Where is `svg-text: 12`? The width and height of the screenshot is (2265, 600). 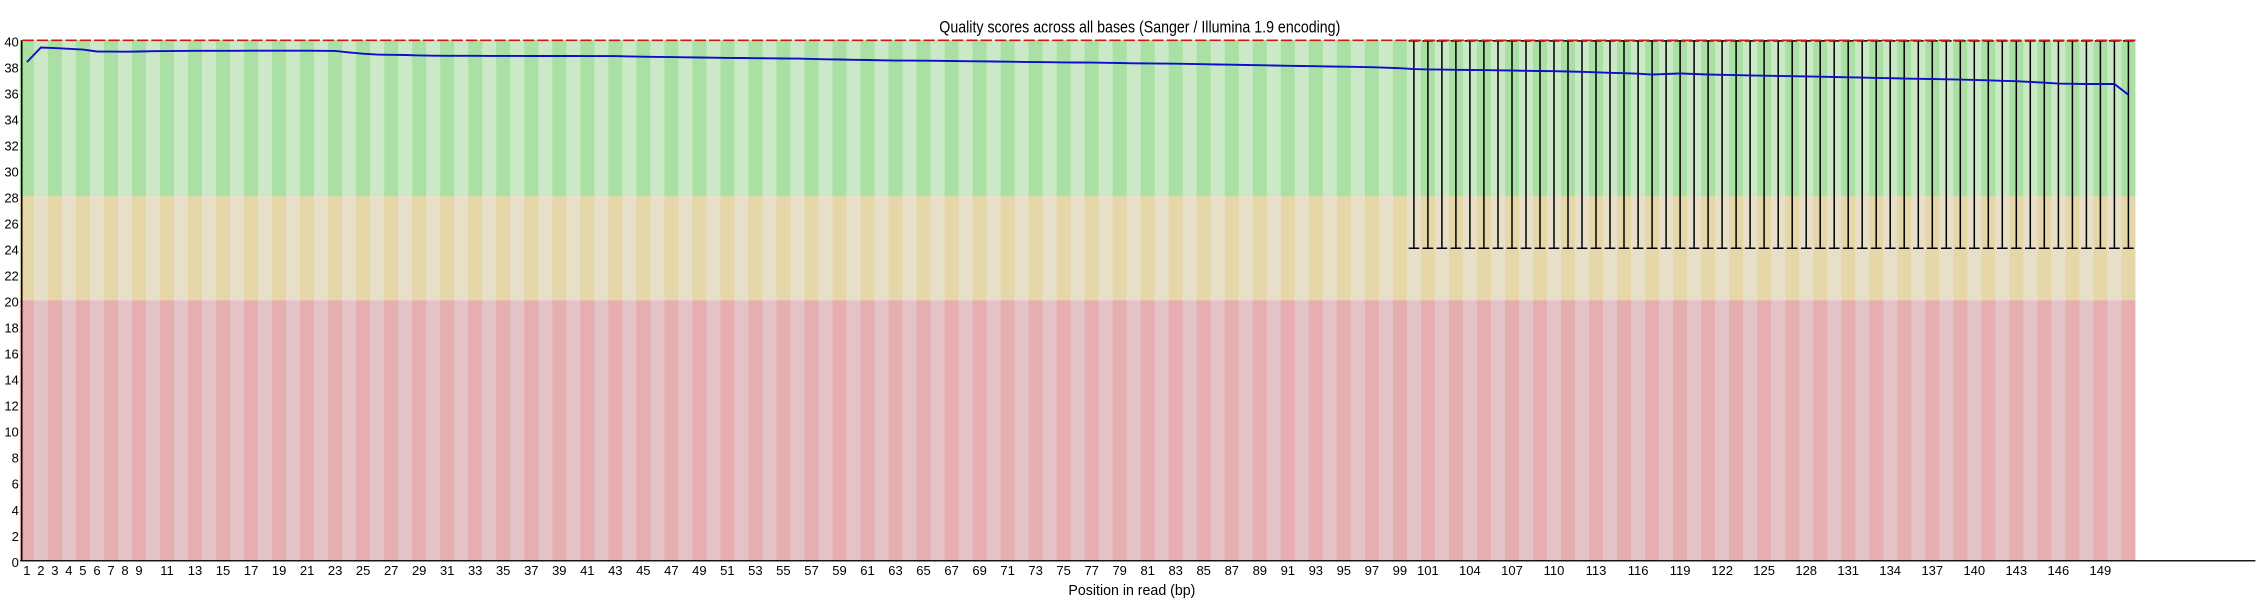 svg-text: 12 is located at coordinates (11, 406).